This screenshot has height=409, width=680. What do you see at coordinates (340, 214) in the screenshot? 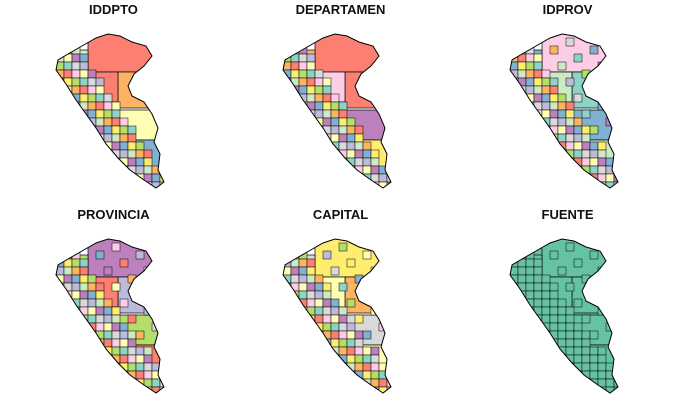
I see `panel-title: CAPITAL` at bounding box center [340, 214].